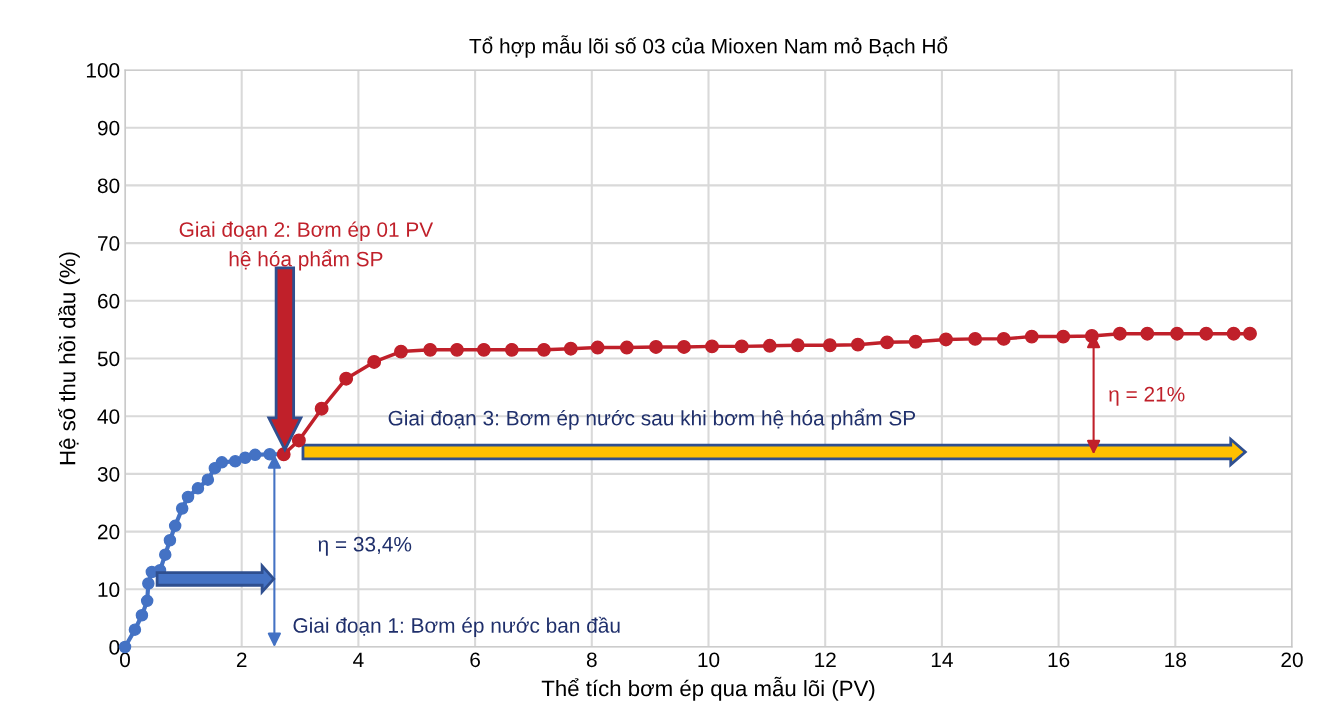 This screenshot has width=1321, height=721. What do you see at coordinates (114, 647) in the screenshot?
I see `y-tick-label: 0` at bounding box center [114, 647].